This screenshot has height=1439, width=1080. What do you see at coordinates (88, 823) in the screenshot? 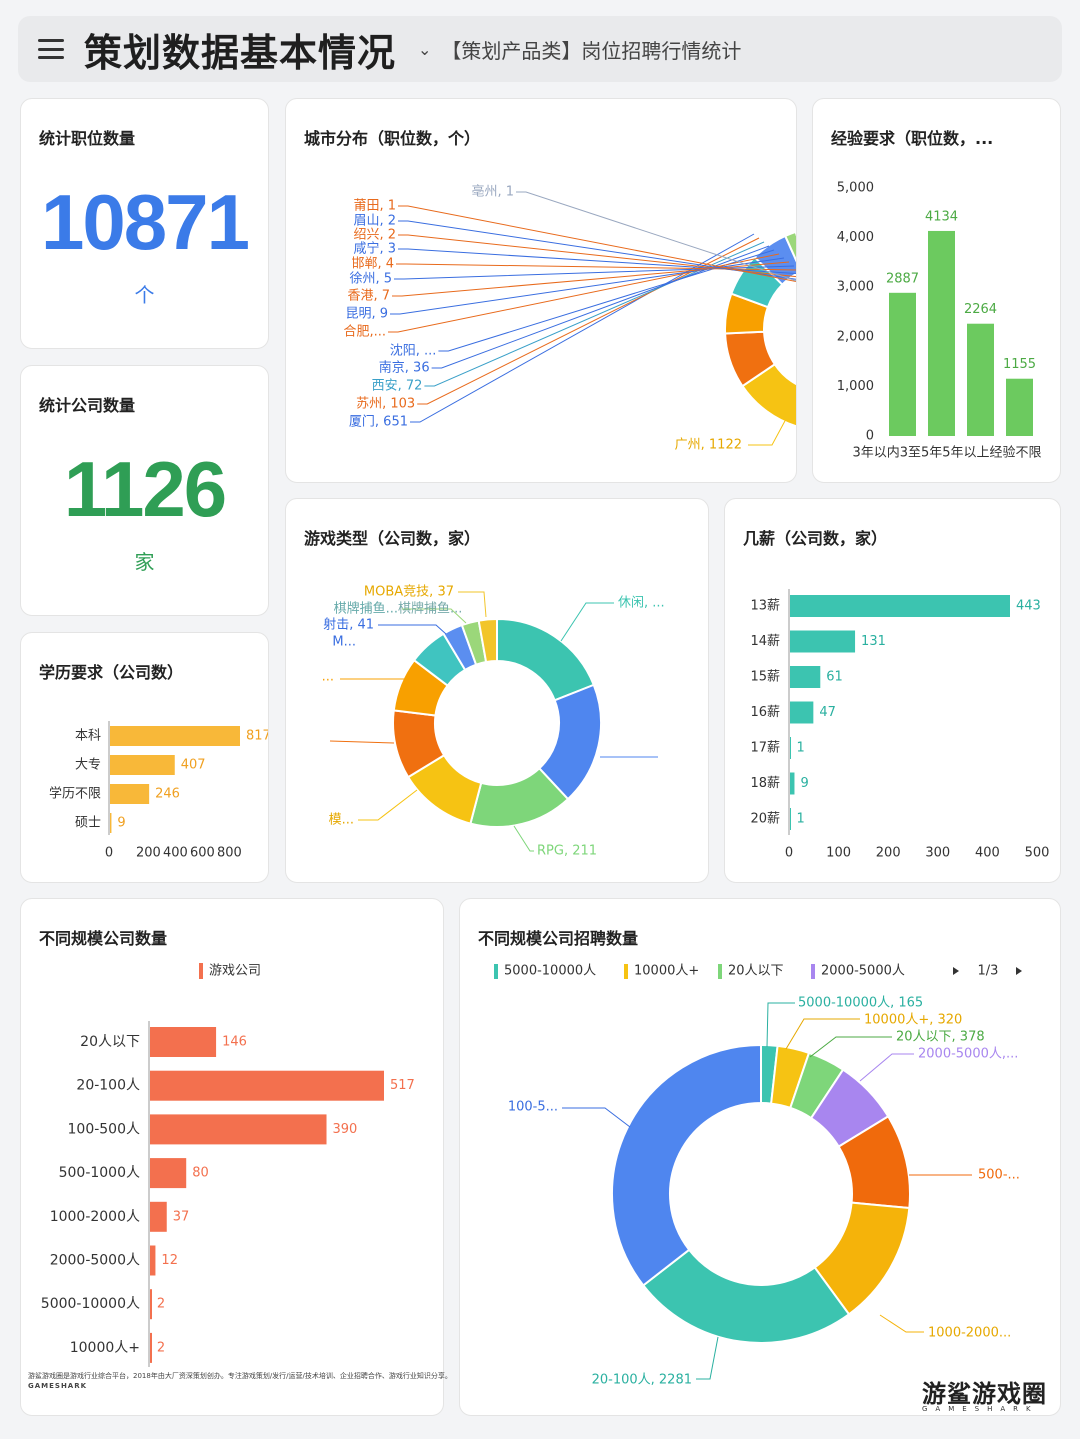
I see `edu-cat-3: 硕士` at bounding box center [88, 823].